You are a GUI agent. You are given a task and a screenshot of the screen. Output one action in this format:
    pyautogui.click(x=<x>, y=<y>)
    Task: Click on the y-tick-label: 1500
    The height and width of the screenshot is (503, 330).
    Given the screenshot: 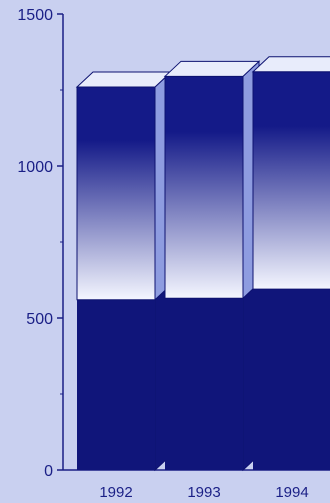 What is the action you would take?
    pyautogui.click(x=35, y=15)
    